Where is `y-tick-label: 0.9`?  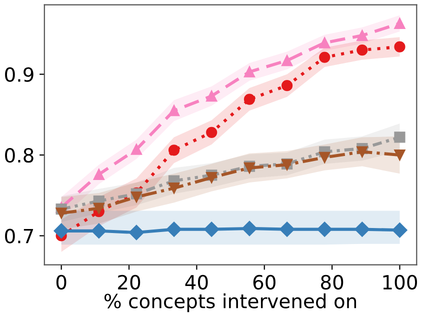
y-tick-label: 0.9 is located at coordinates (19, 74).